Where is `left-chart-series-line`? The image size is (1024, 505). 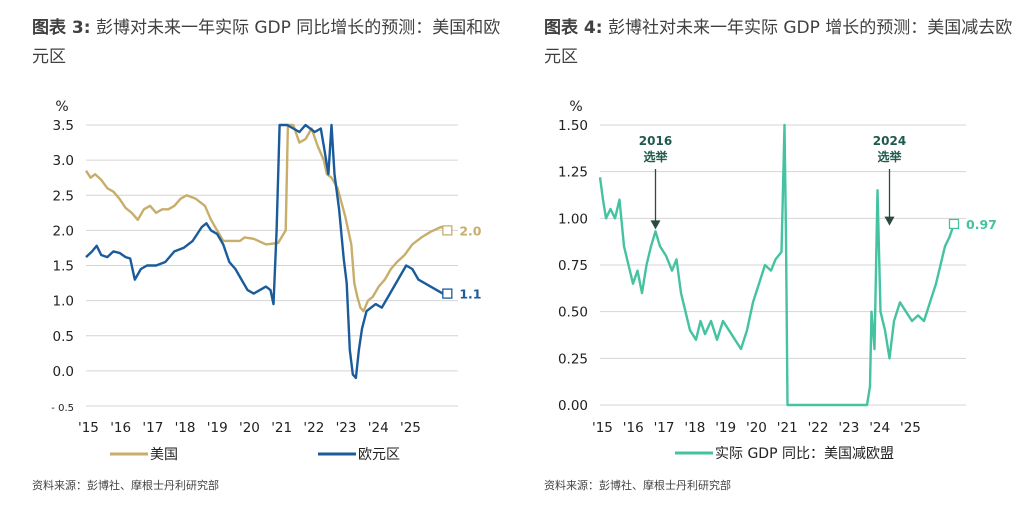 left-chart-series-line is located at coordinates (266, 218).